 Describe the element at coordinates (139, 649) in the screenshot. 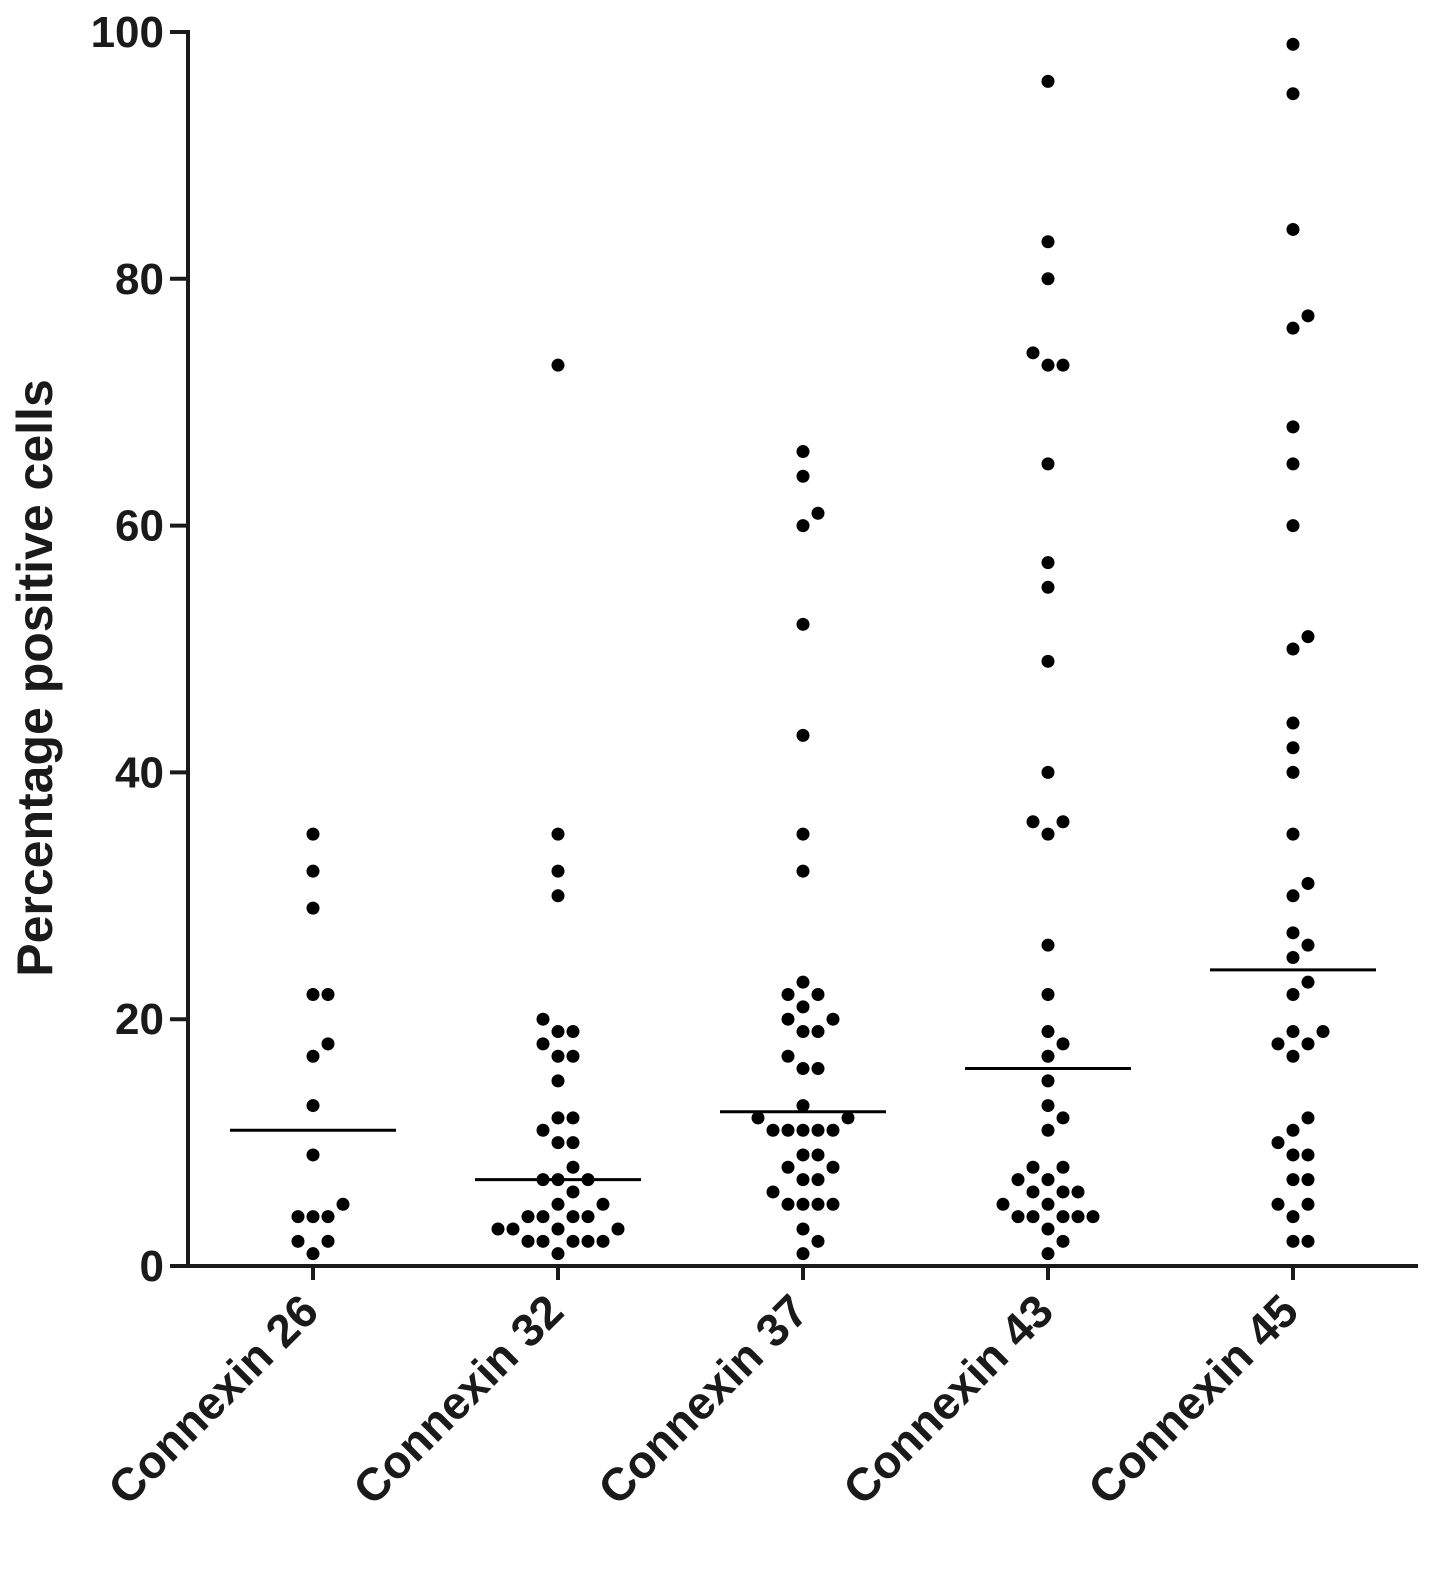

I see `y-ticks: 0 20 40 60 80 100` at that location.